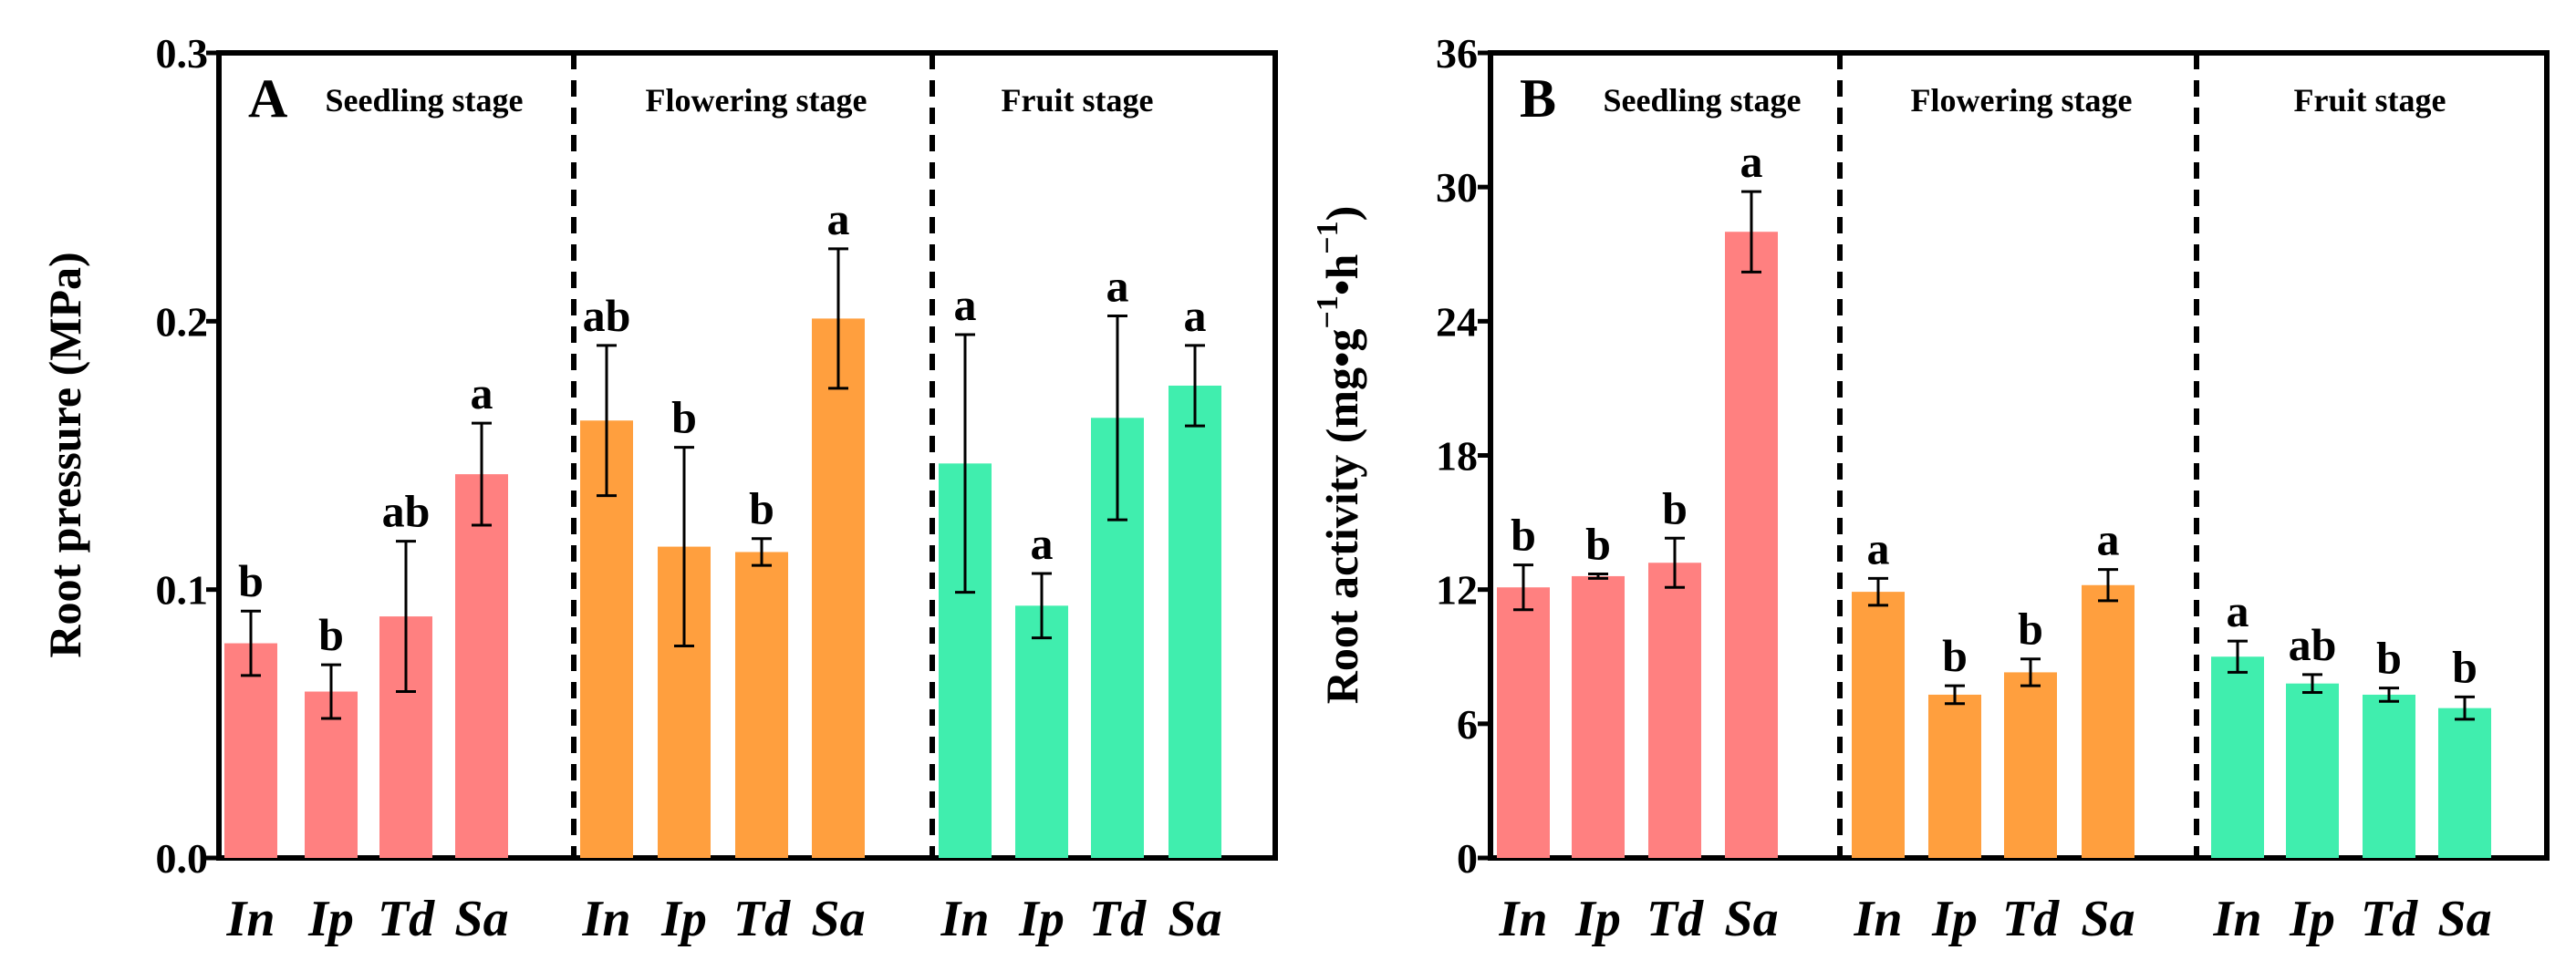  What do you see at coordinates (1328, 237) in the screenshot?
I see `panel-b-ylabel-sup2: −1` at bounding box center [1328, 237].